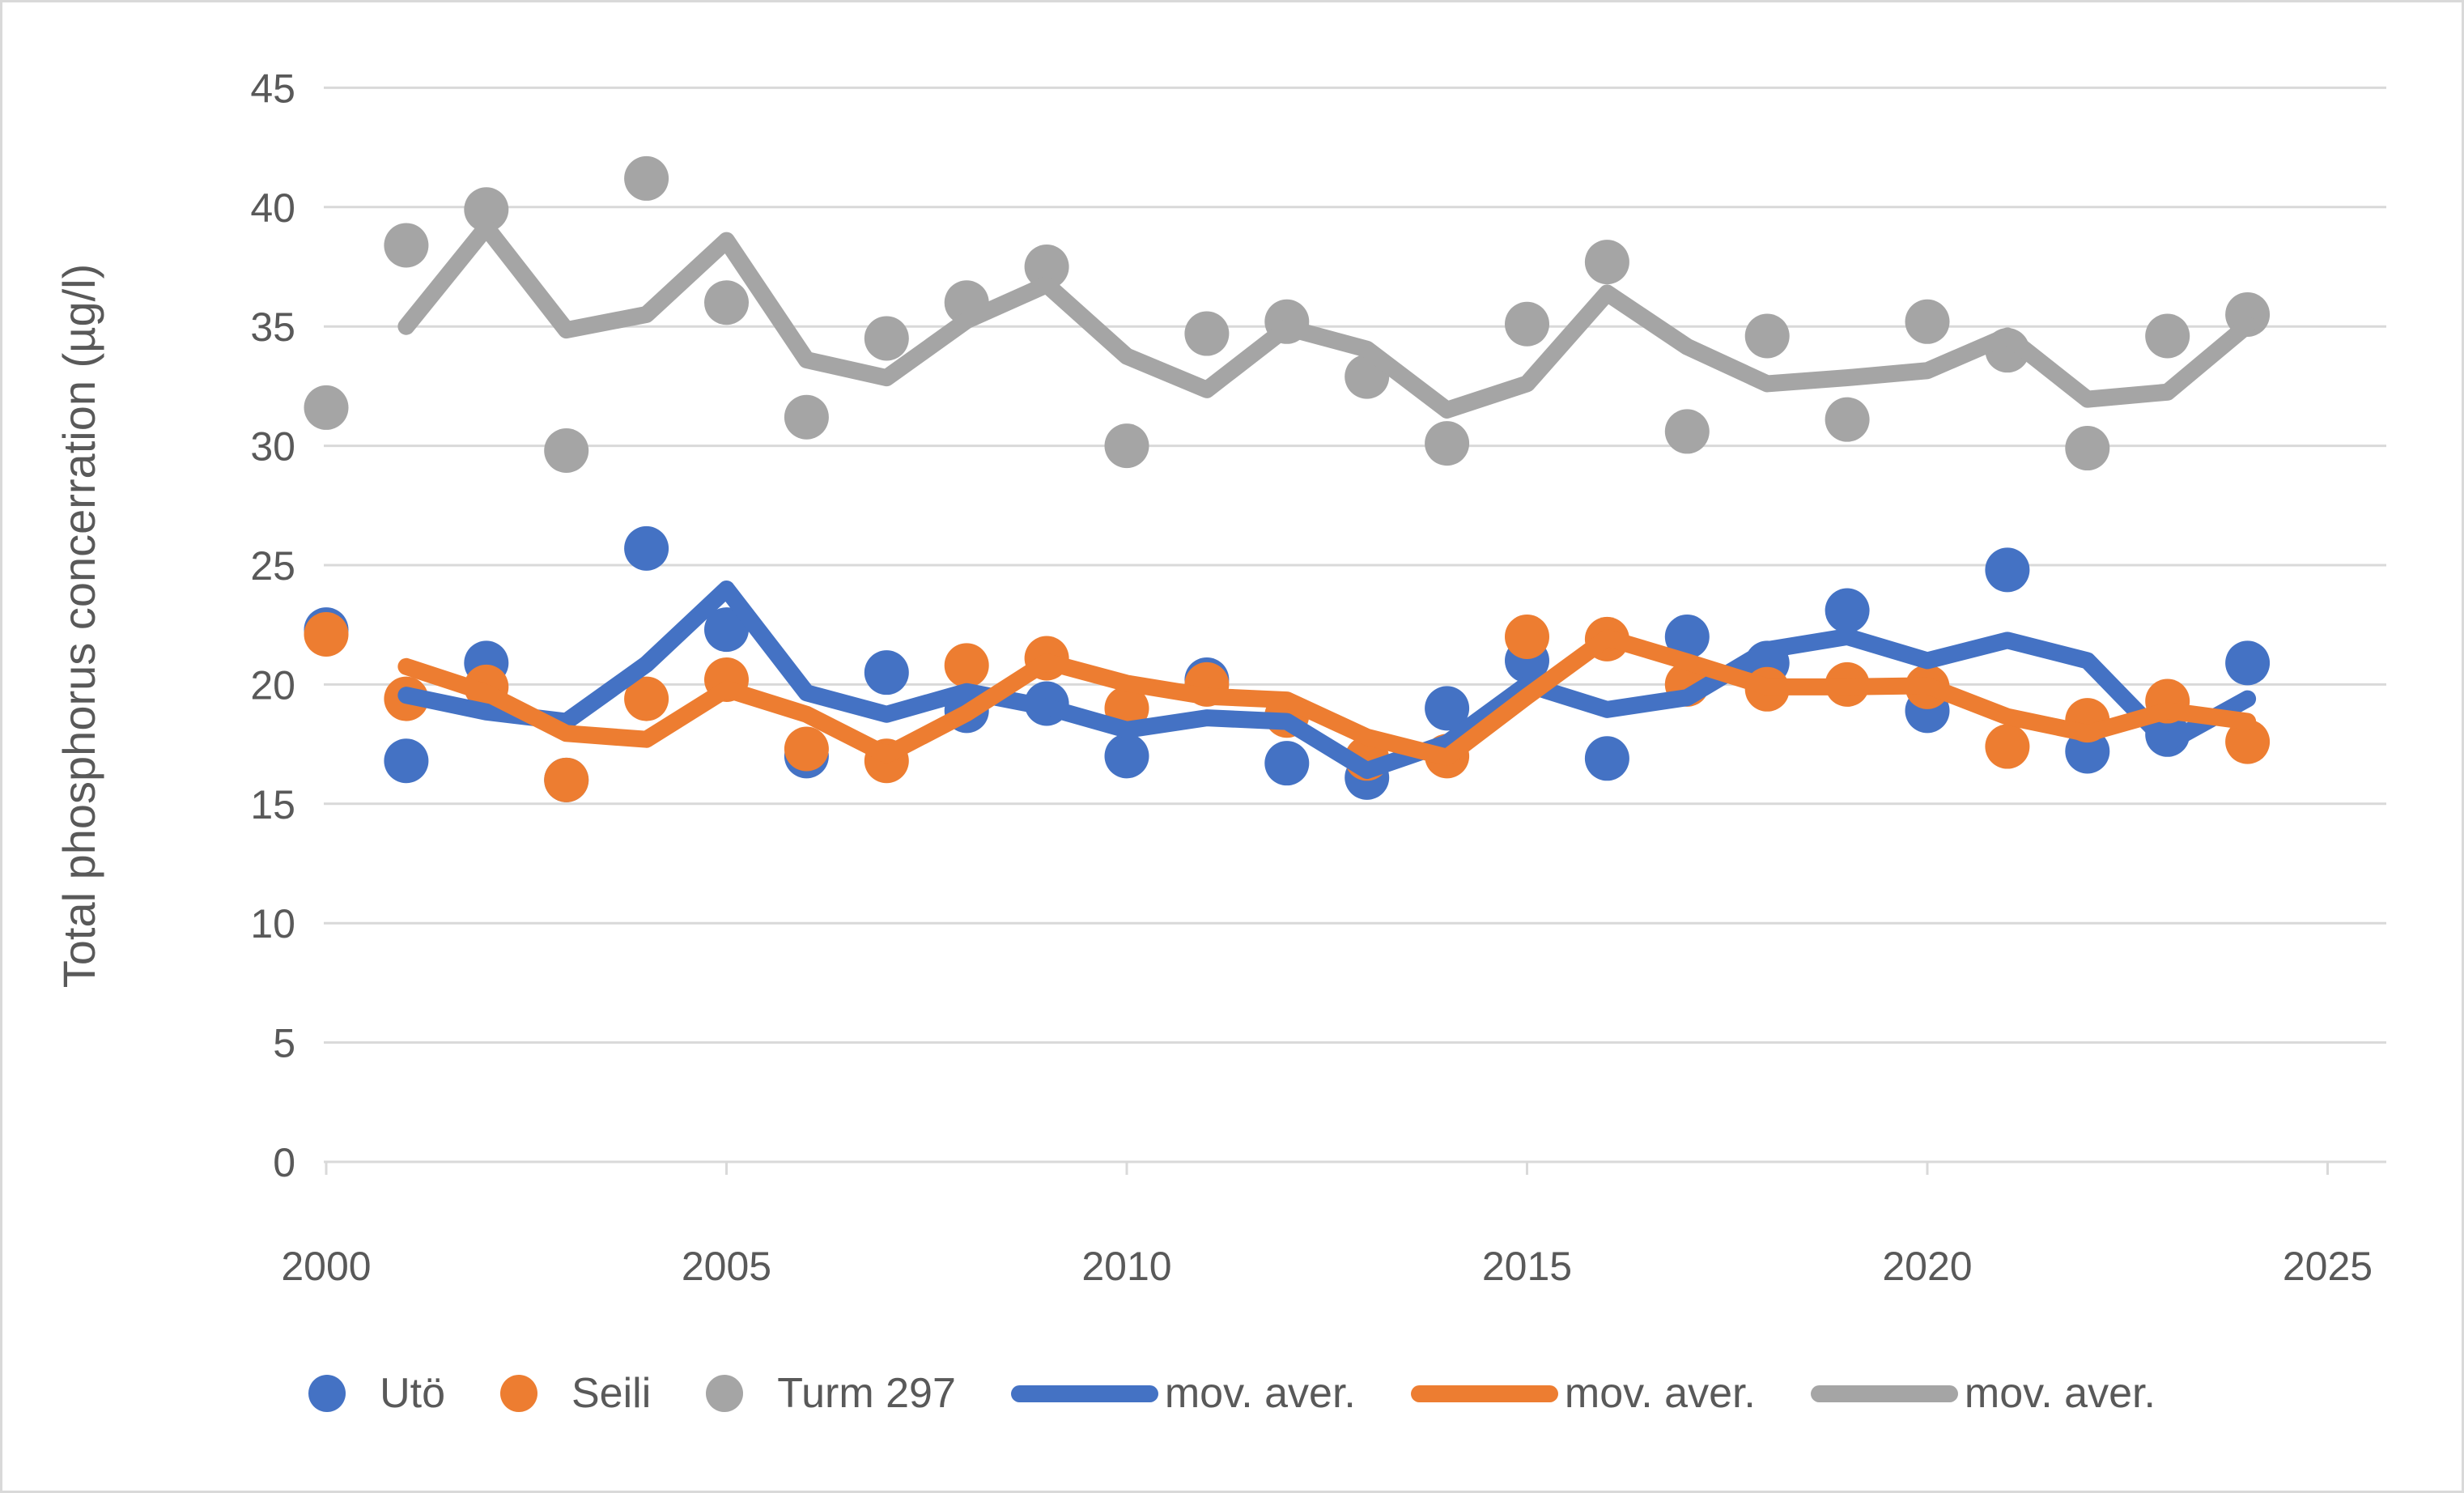  What do you see at coordinates (519, 1394) in the screenshot?
I see `seili-dot-icon` at bounding box center [519, 1394].